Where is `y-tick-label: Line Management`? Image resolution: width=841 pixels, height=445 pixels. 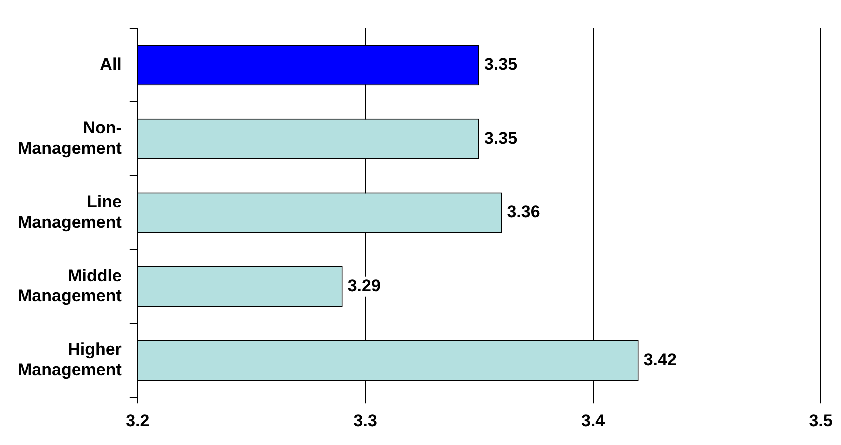
y-tick-label: Line Management is located at coordinates (70, 212).